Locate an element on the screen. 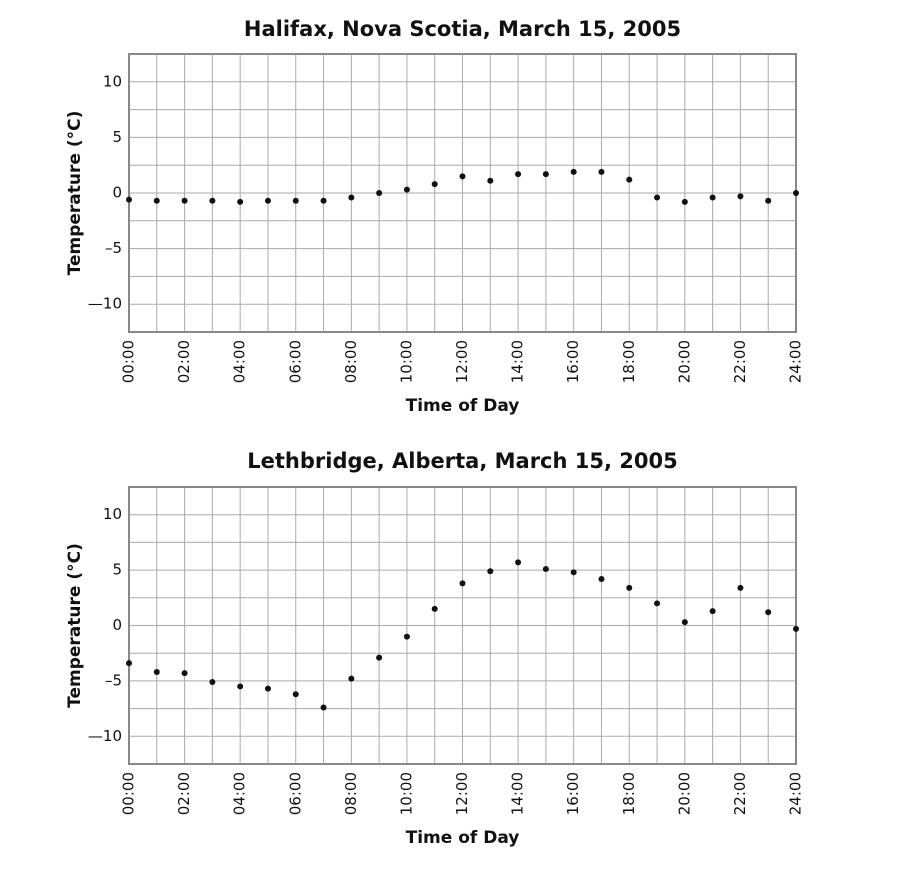  chart-title: Halifax, Nova Scotia, March 15, 2005 is located at coordinates (462, 29).